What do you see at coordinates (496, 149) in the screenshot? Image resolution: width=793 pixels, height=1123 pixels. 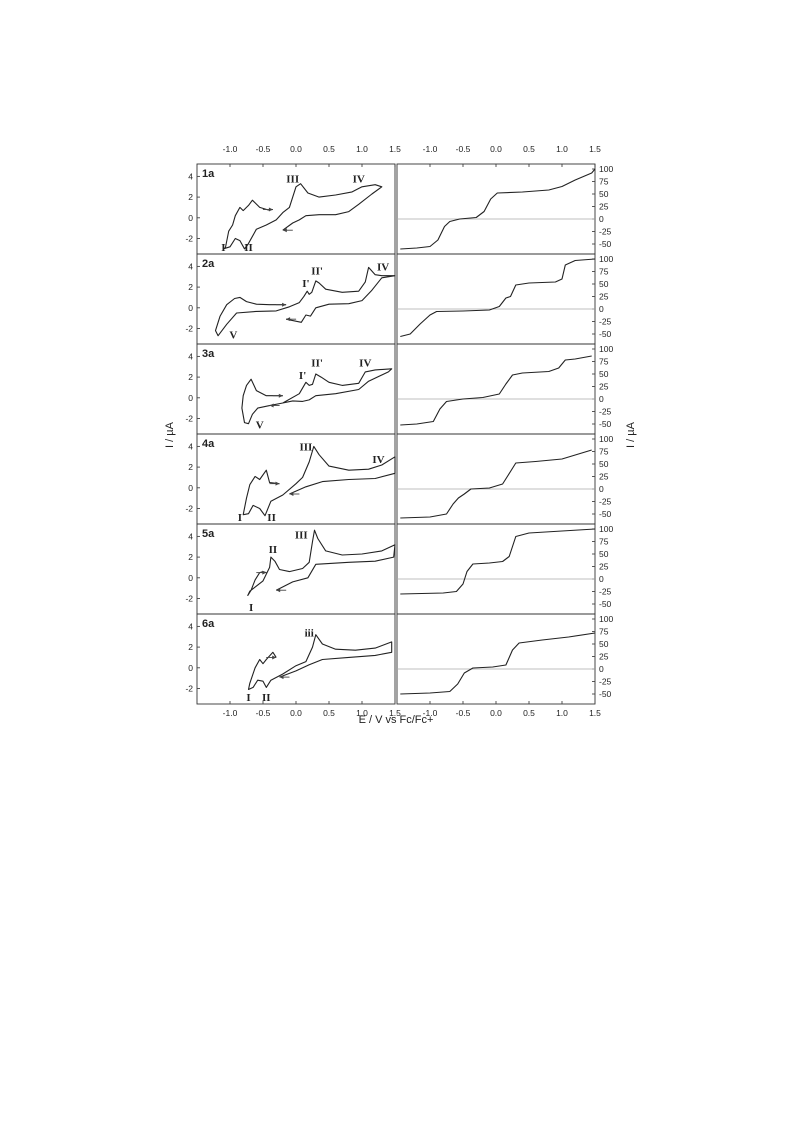 I see `top-x-tick-label-right: 0.0` at bounding box center [496, 149].